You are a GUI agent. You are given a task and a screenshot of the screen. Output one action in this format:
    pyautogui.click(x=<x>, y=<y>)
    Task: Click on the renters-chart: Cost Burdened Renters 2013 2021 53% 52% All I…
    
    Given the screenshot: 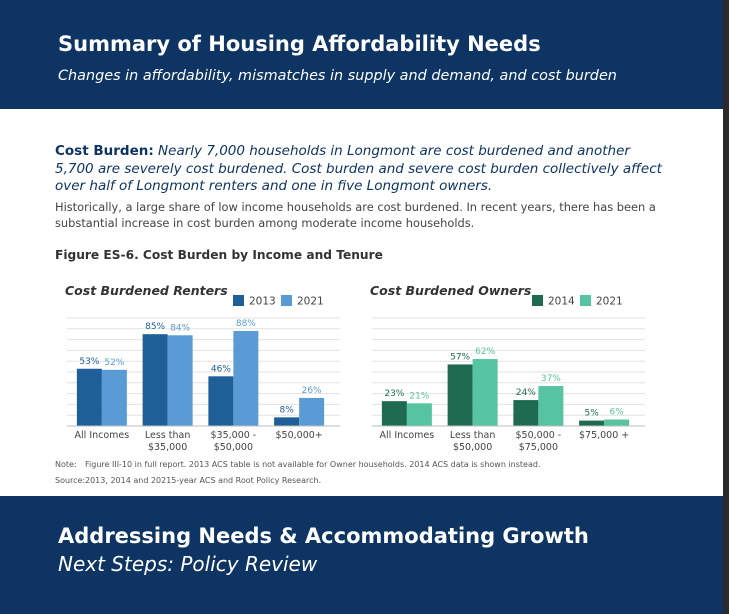 What is the action you would take?
    pyautogui.click(x=200, y=369)
    